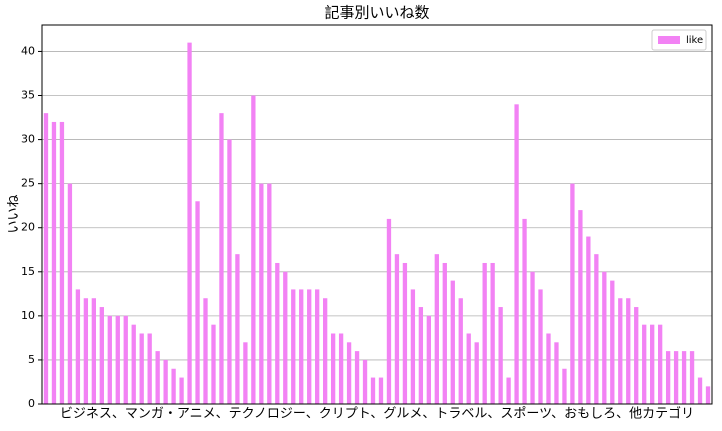 The height and width of the screenshot is (431, 722). What do you see at coordinates (28, 183) in the screenshot?
I see `y-tick-label: 25` at bounding box center [28, 183].